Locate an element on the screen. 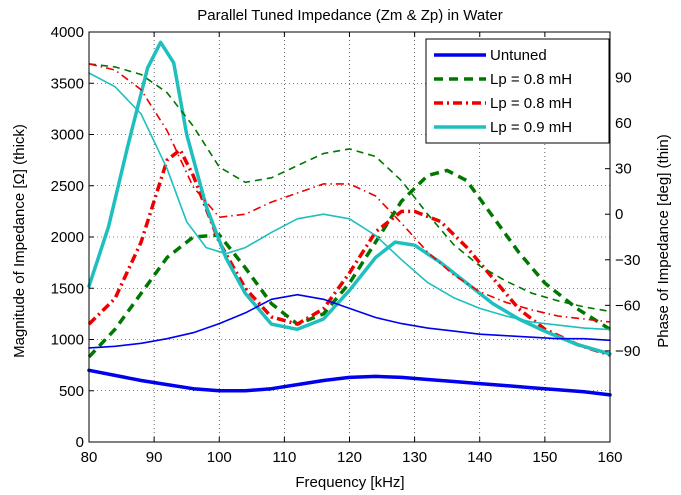  y-left-tick-label: 4000 is located at coordinates (67, 32).